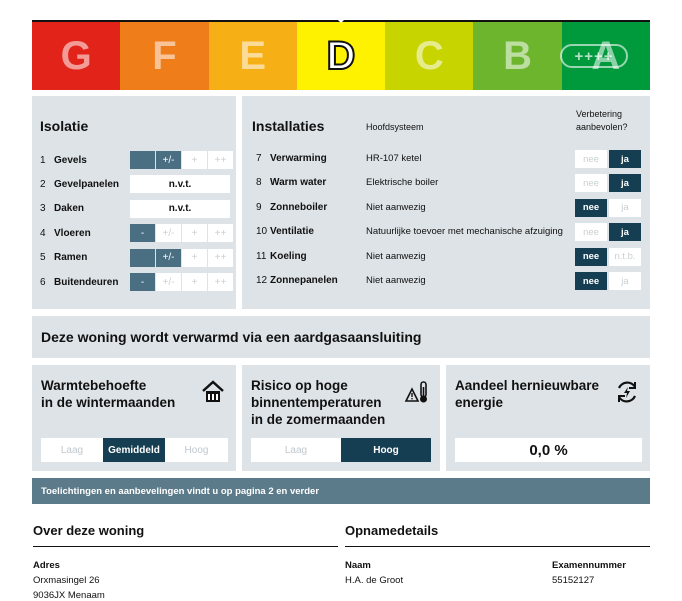 The image size is (682, 601). Describe the element at coordinates (548, 450) in the screenshot. I see `hernieuwbare-value: 0,0 %` at that location.